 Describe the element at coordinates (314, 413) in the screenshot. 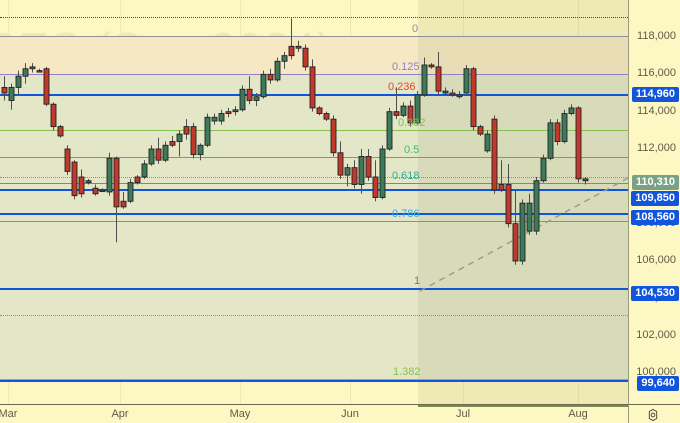

I see `time-axis: Mar Apr May Jun Jul Aug` at that location.